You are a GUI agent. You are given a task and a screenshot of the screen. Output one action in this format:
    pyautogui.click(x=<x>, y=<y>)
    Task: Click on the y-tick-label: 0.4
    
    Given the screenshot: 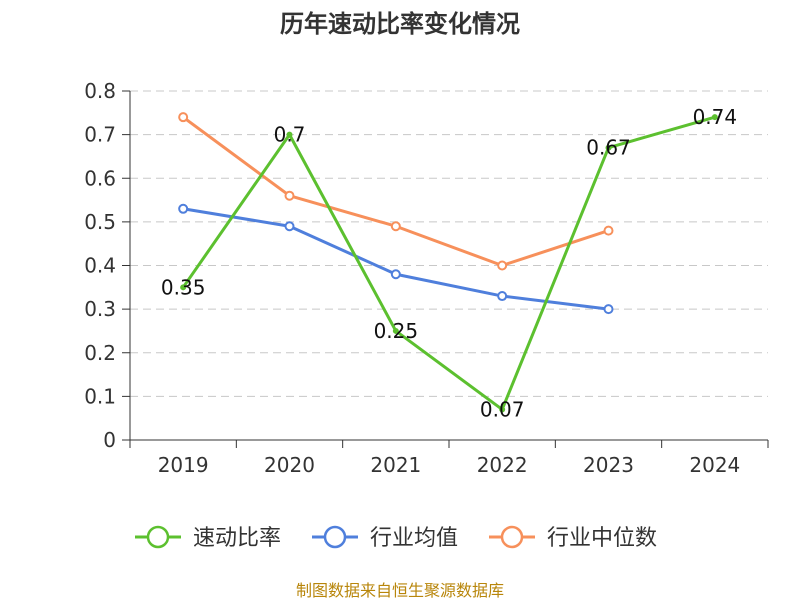 What is the action you would take?
    pyautogui.click(x=100, y=266)
    